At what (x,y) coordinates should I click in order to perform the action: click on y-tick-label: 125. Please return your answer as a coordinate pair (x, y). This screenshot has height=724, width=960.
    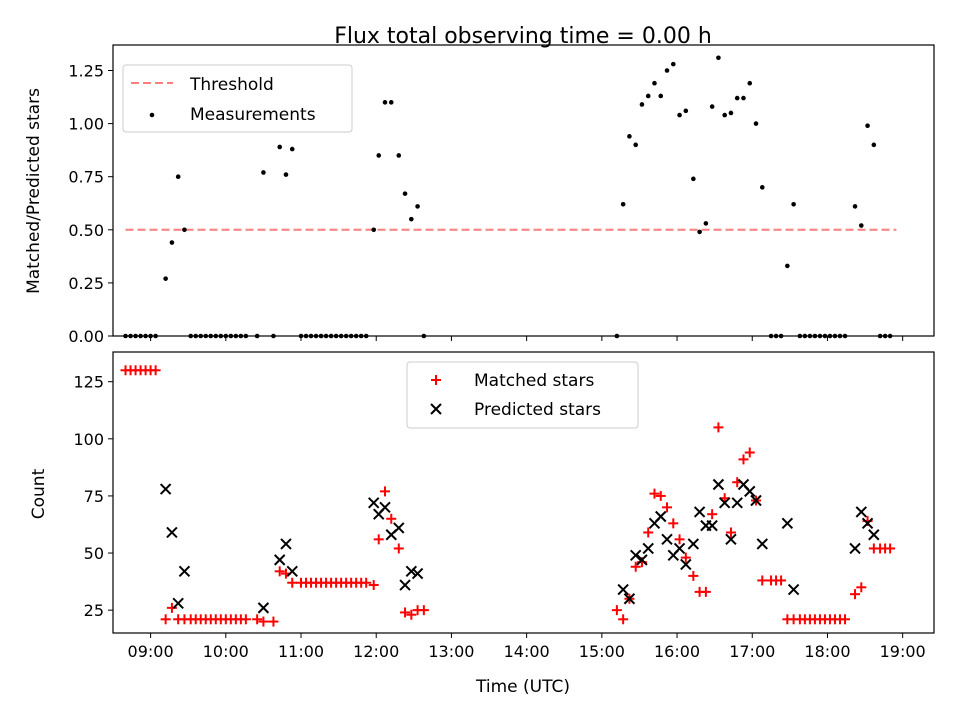
    Looking at the image, I should click on (88, 382).